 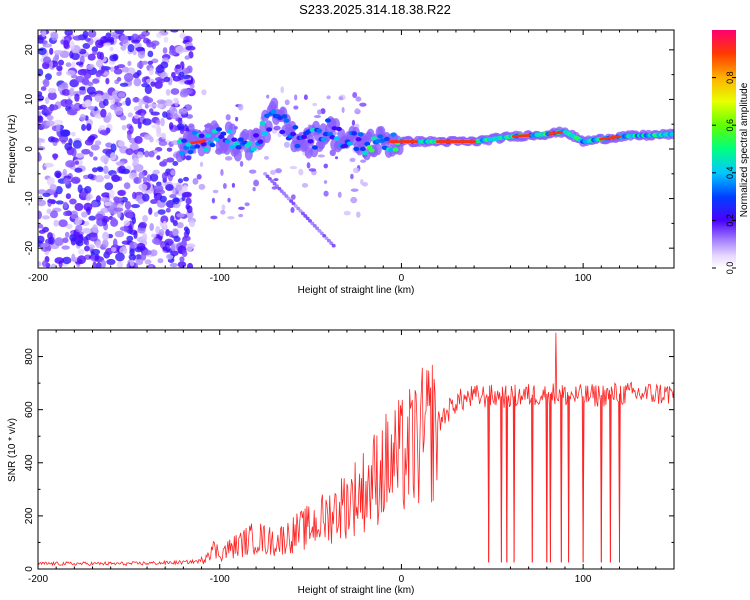 I want to click on heatmap-peak-cell, so click(x=397, y=141).